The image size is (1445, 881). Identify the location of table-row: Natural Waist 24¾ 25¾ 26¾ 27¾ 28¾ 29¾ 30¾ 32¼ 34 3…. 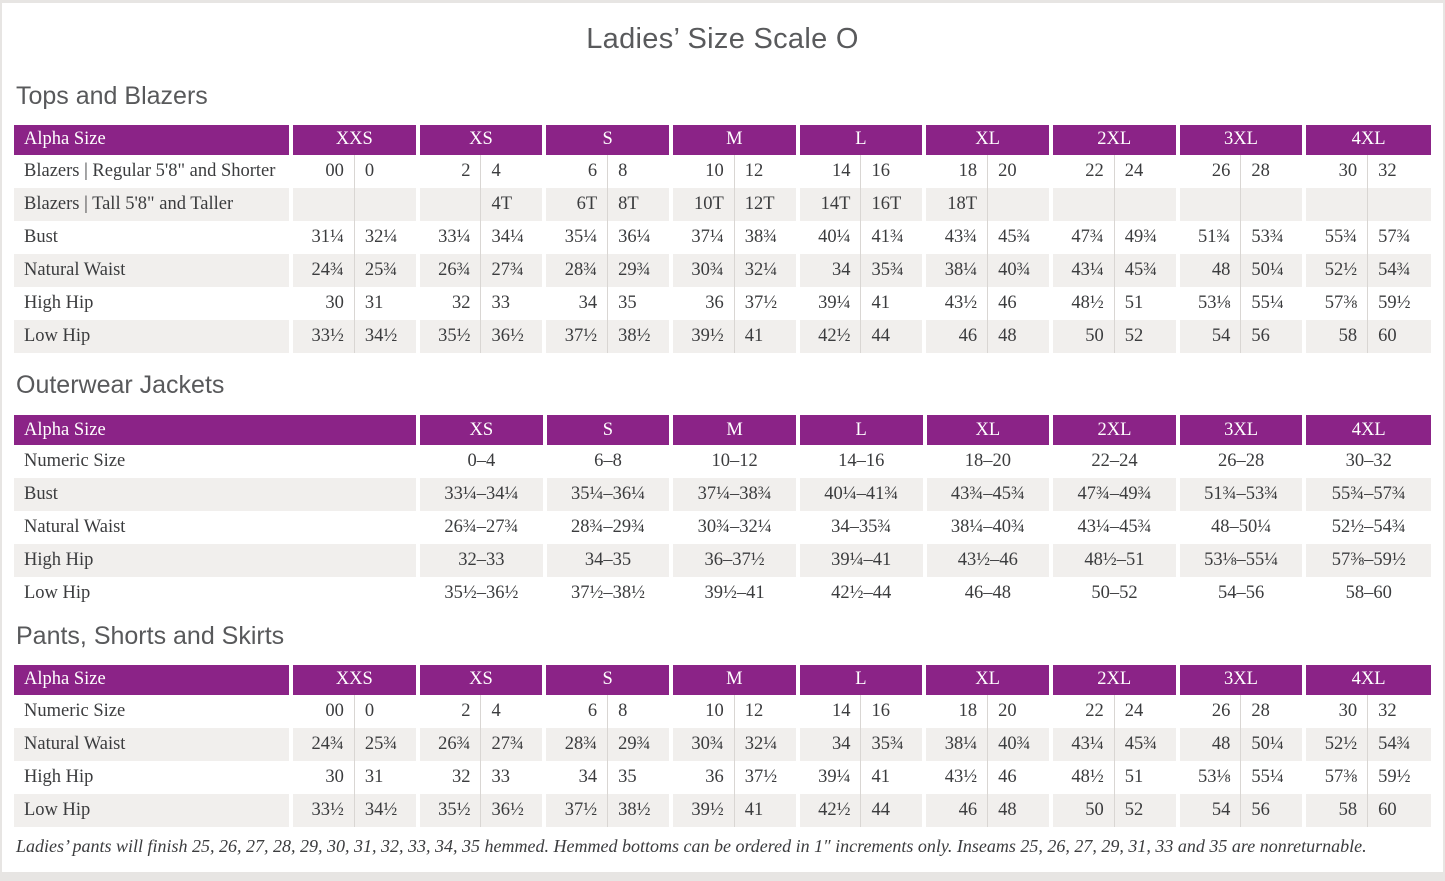
(722, 270).